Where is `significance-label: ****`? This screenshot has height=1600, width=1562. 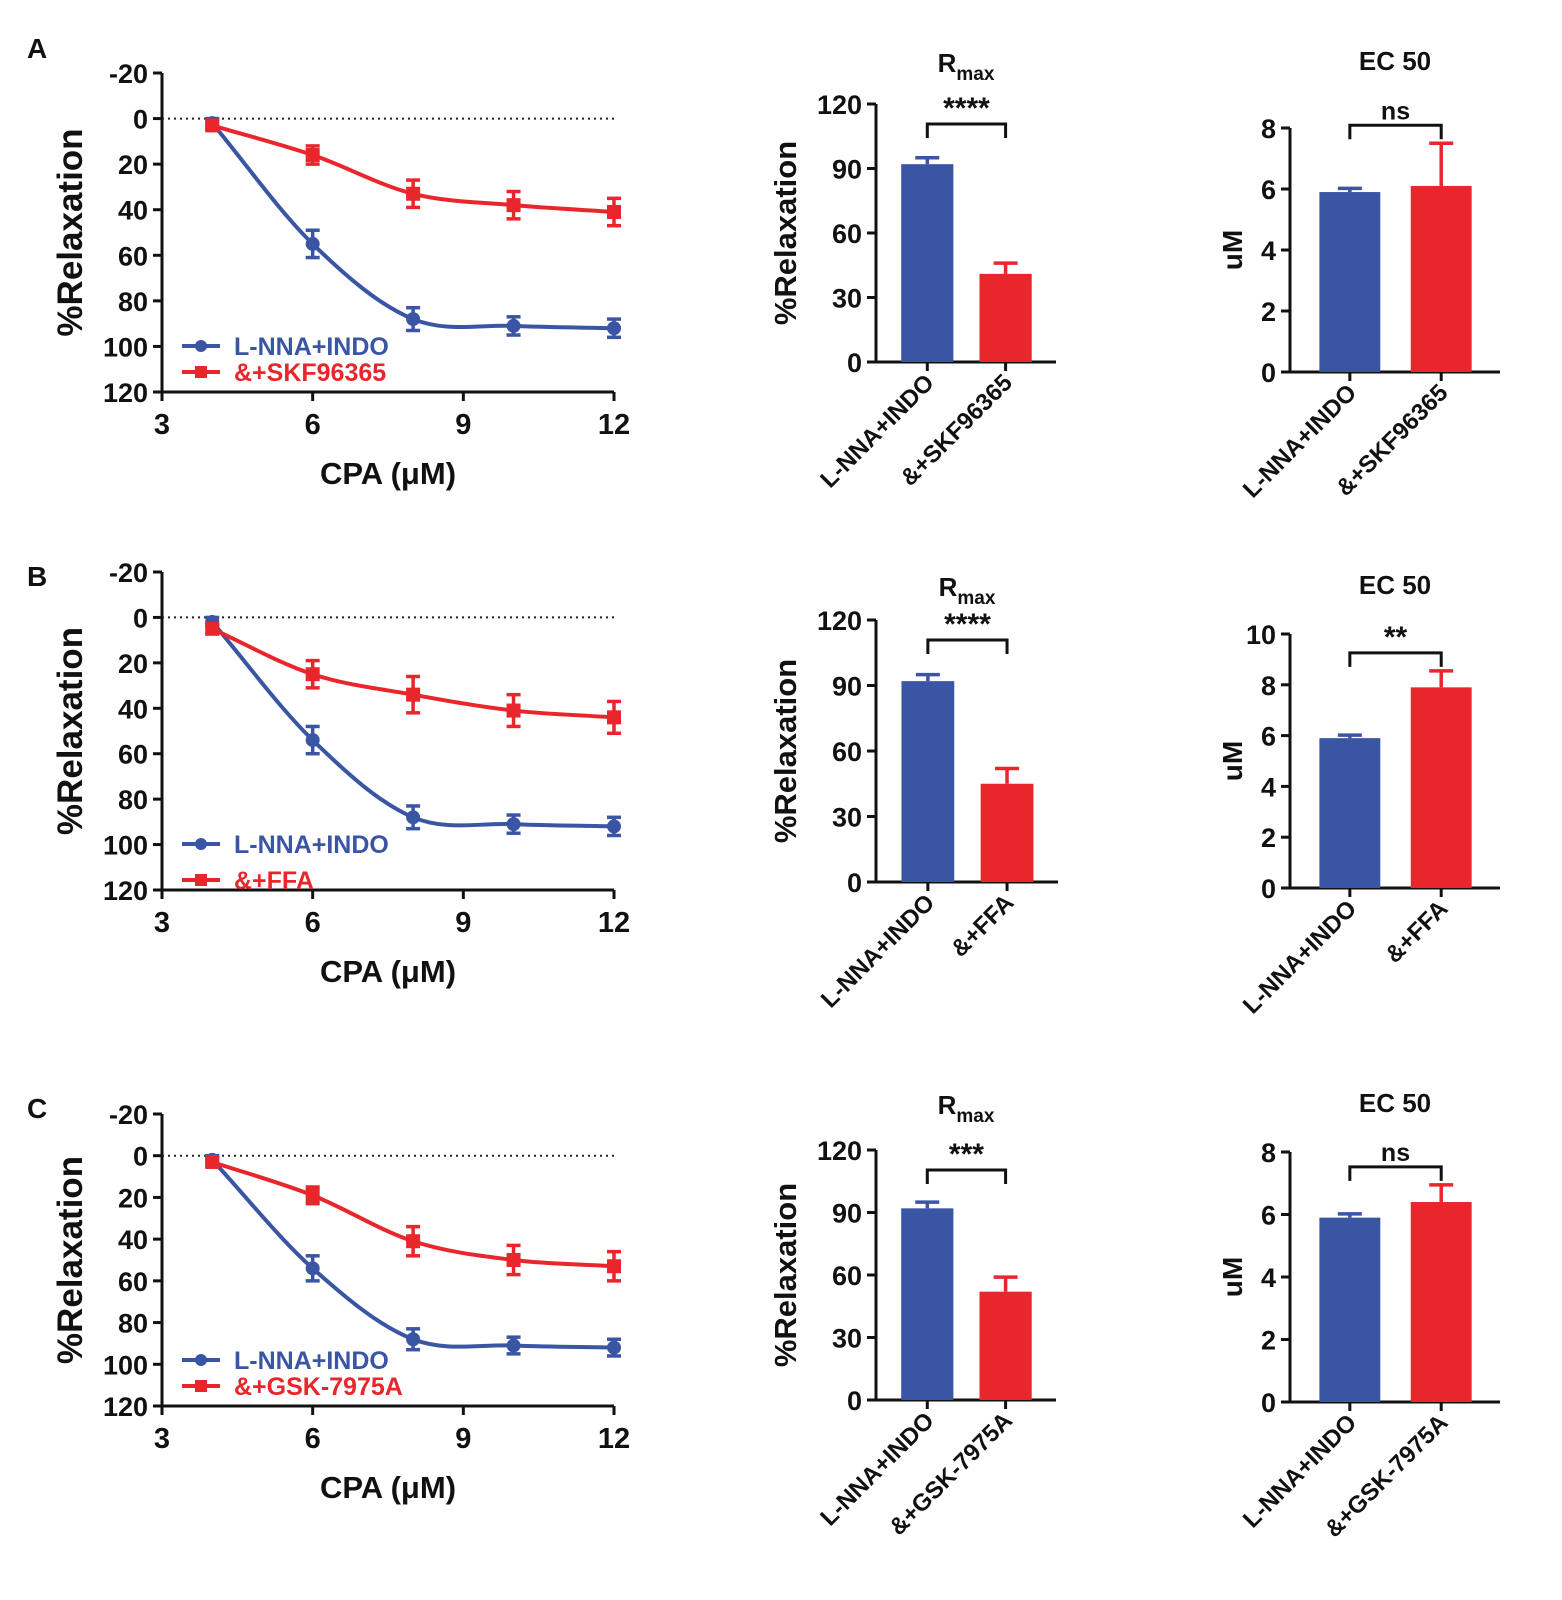
significance-label: **** is located at coordinates (967, 624).